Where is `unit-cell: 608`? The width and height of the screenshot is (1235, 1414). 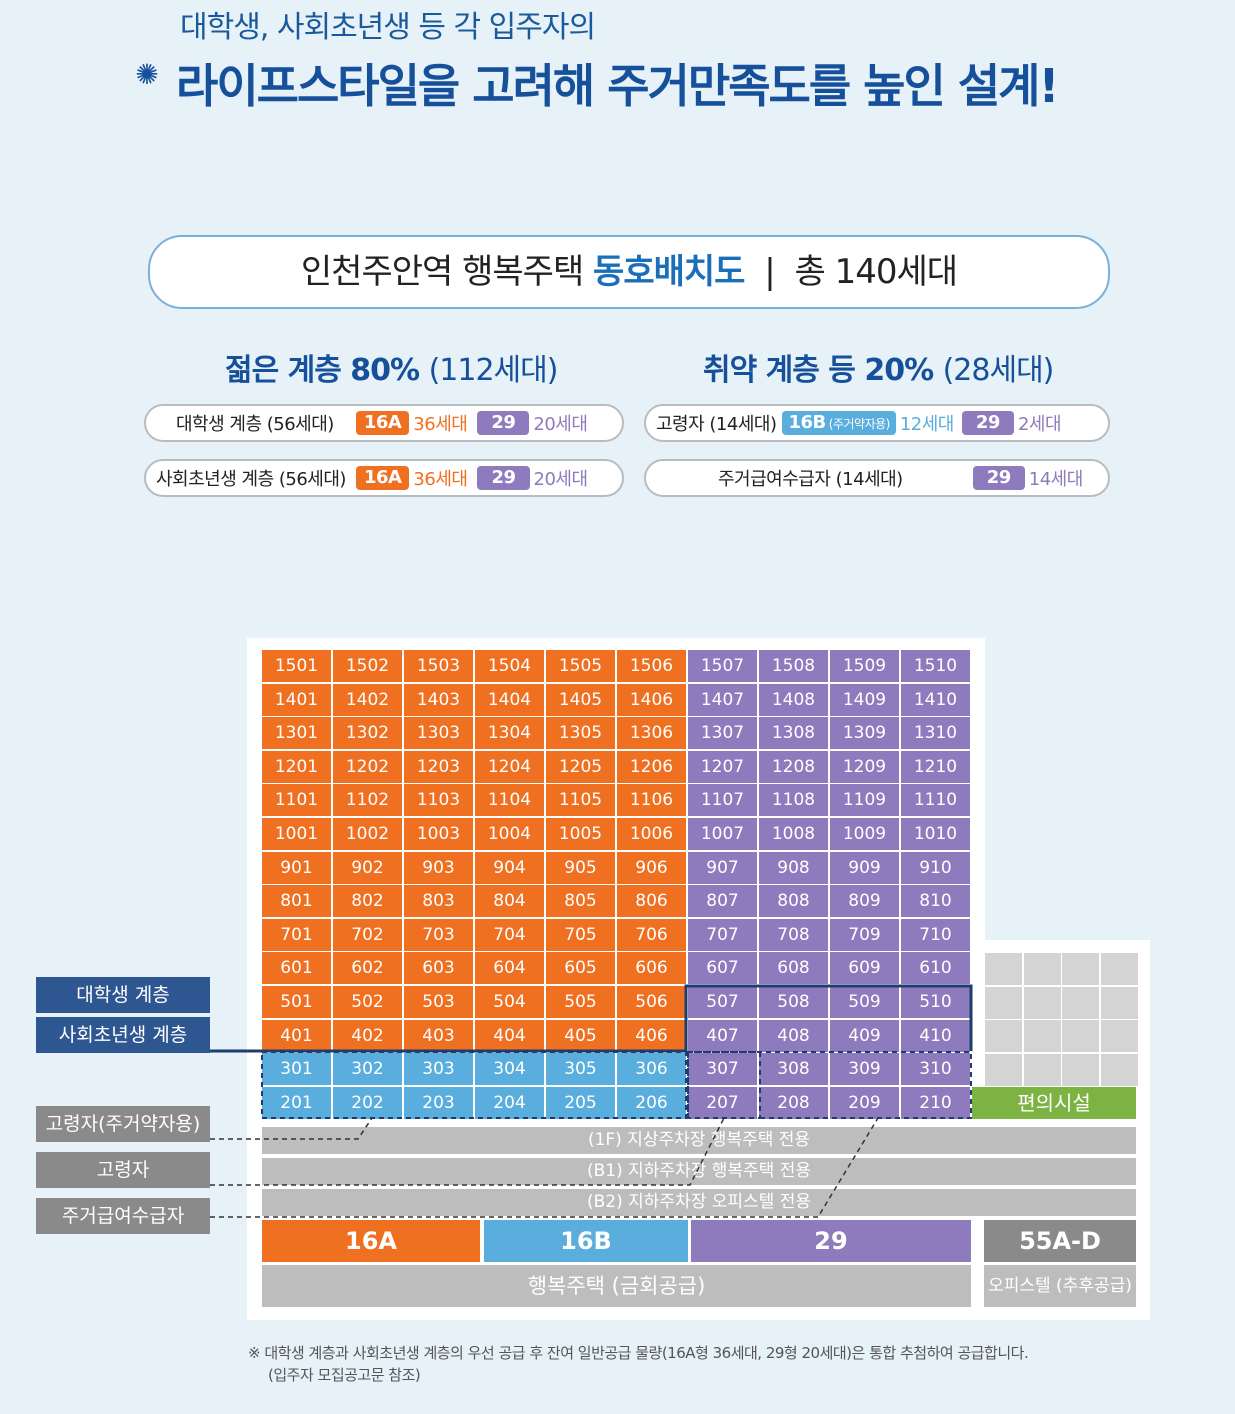
unit-cell: 608 is located at coordinates (793, 968).